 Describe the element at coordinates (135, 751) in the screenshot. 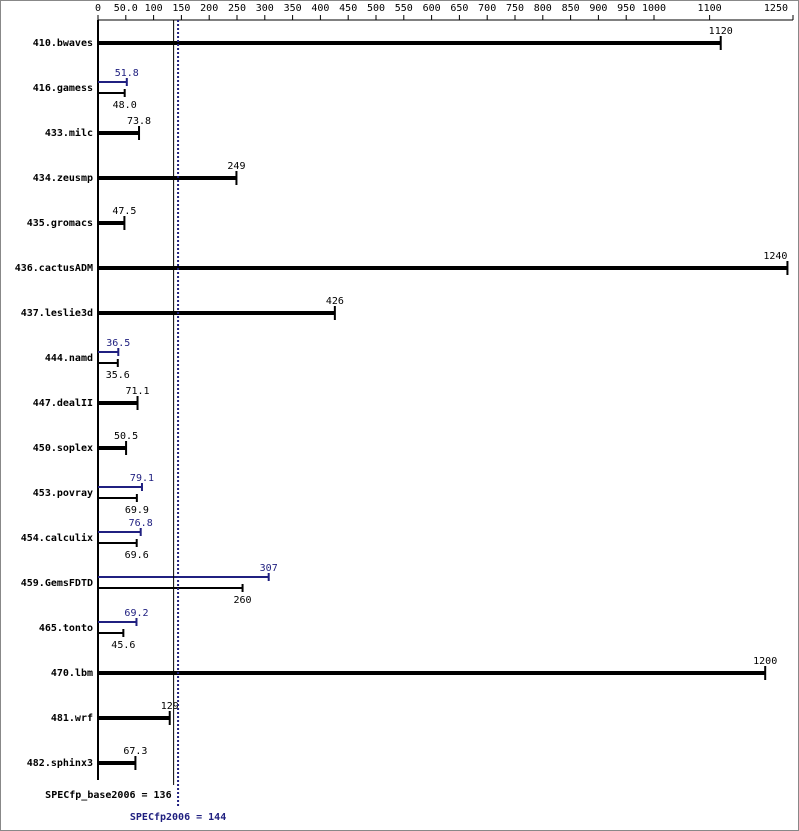

I see `value-label: 67.3` at that location.